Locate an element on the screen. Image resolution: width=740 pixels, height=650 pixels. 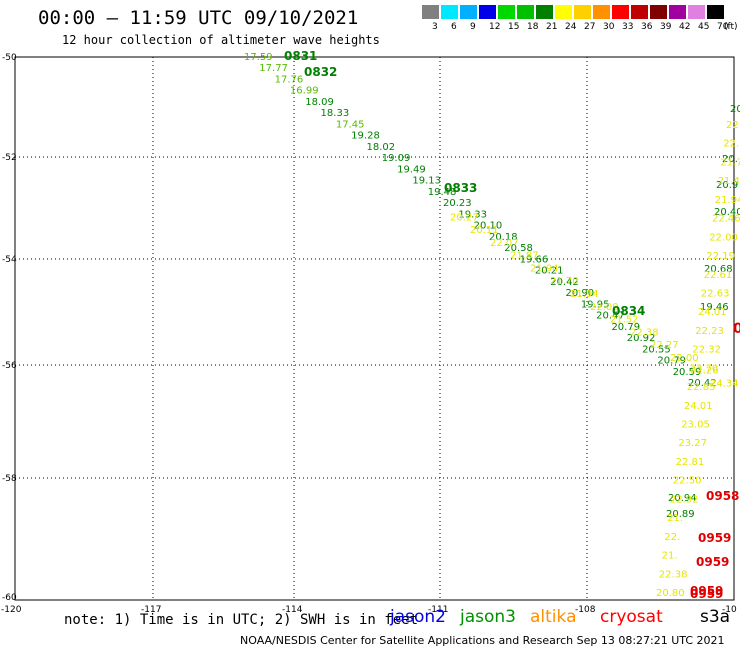
legend-label: 21 is located at coordinates (552, 27).